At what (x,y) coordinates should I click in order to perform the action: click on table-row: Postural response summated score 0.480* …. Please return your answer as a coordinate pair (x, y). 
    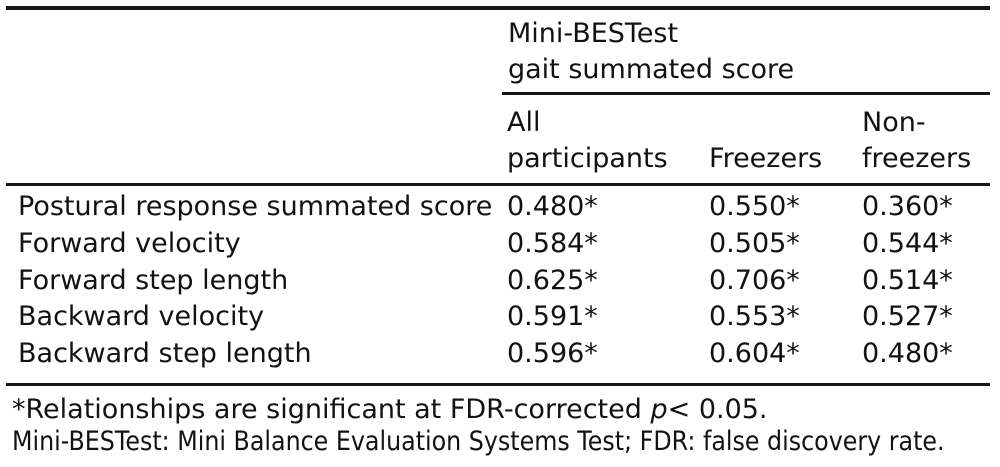
    Looking at the image, I should click on (498, 207).